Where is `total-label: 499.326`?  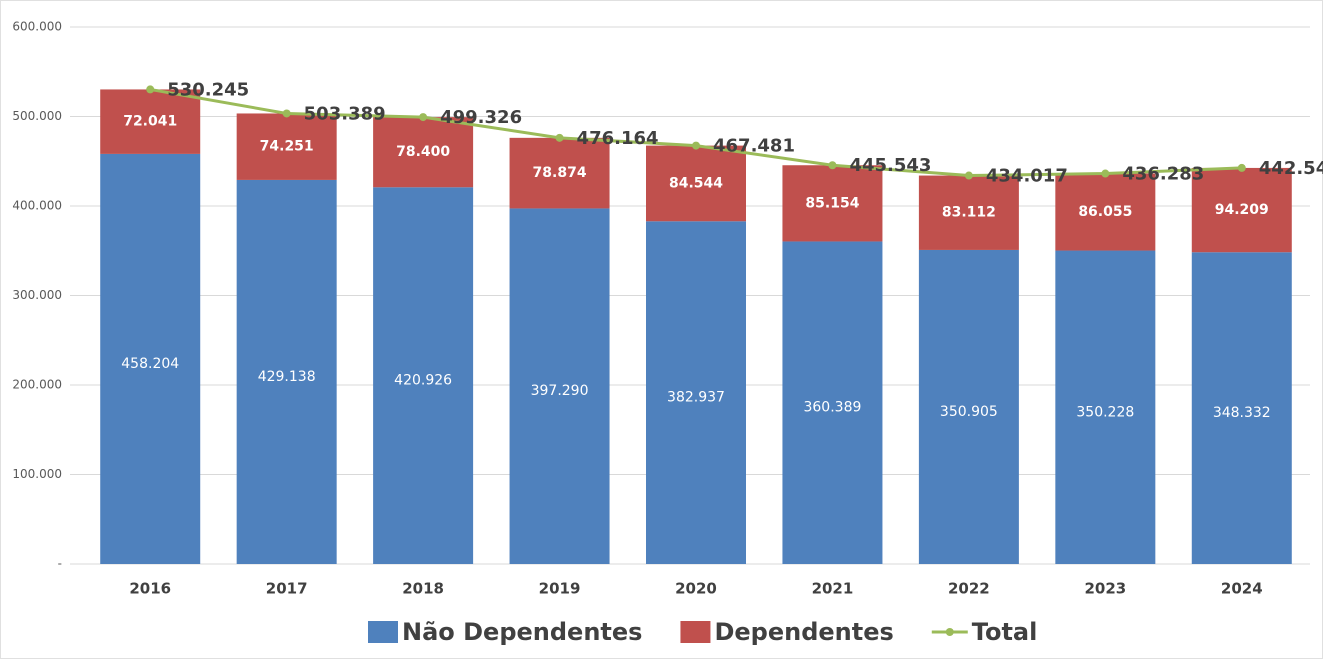
total-label: 499.326 is located at coordinates (481, 117).